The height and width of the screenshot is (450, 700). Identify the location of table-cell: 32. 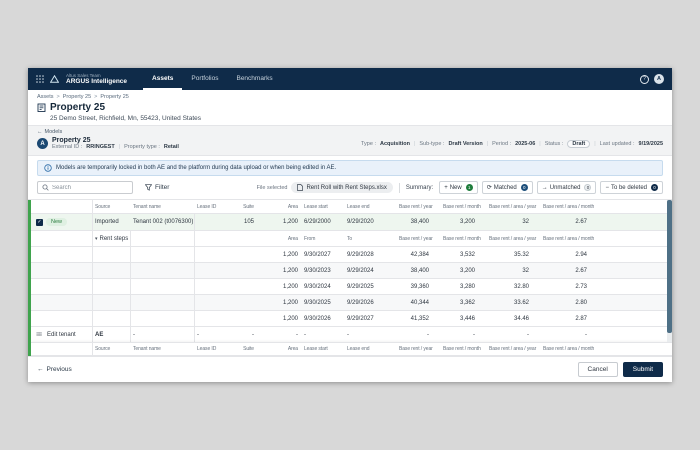
(525, 222).